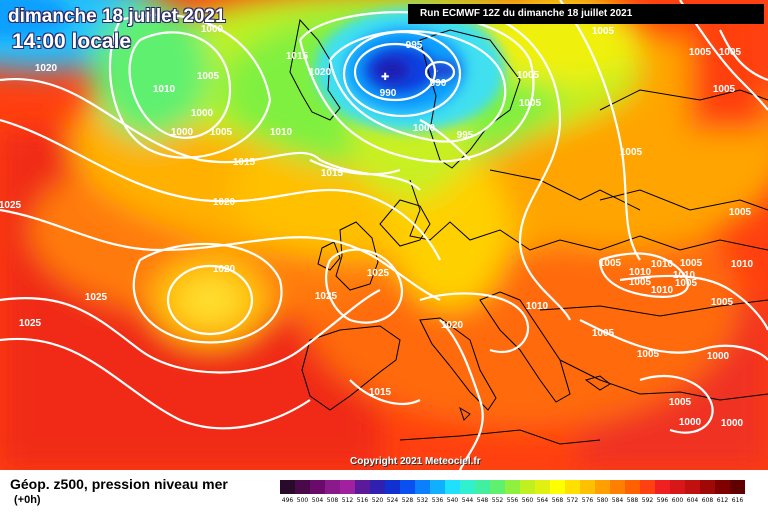  What do you see at coordinates (422, 500) in the screenshot?
I see `legend-label: 532` at bounding box center [422, 500].